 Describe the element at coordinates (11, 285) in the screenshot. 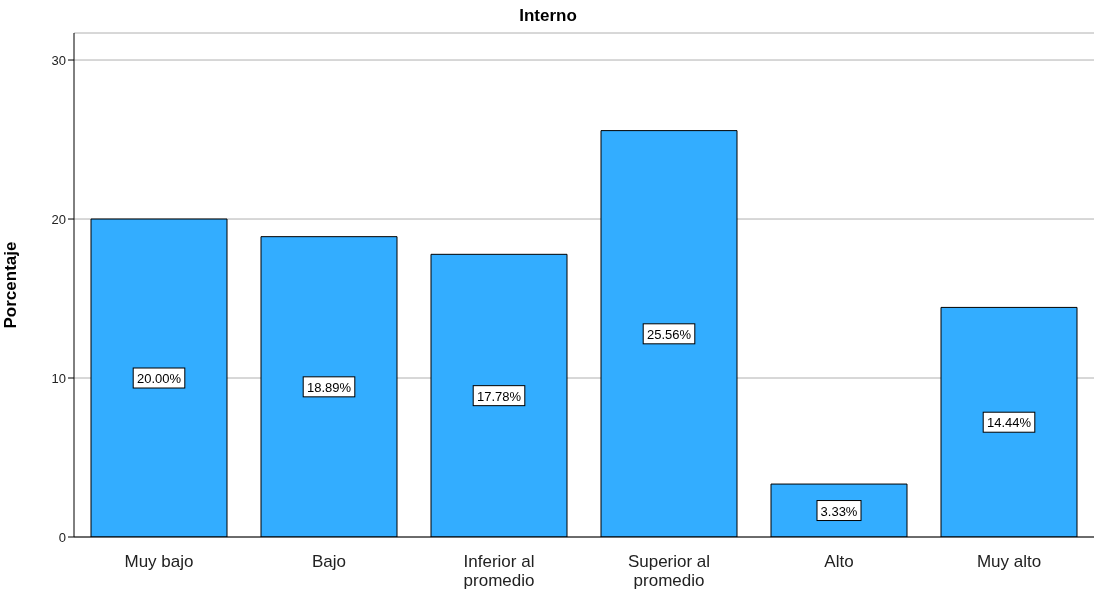

I see `y-axis-title: Porcentaje` at that location.